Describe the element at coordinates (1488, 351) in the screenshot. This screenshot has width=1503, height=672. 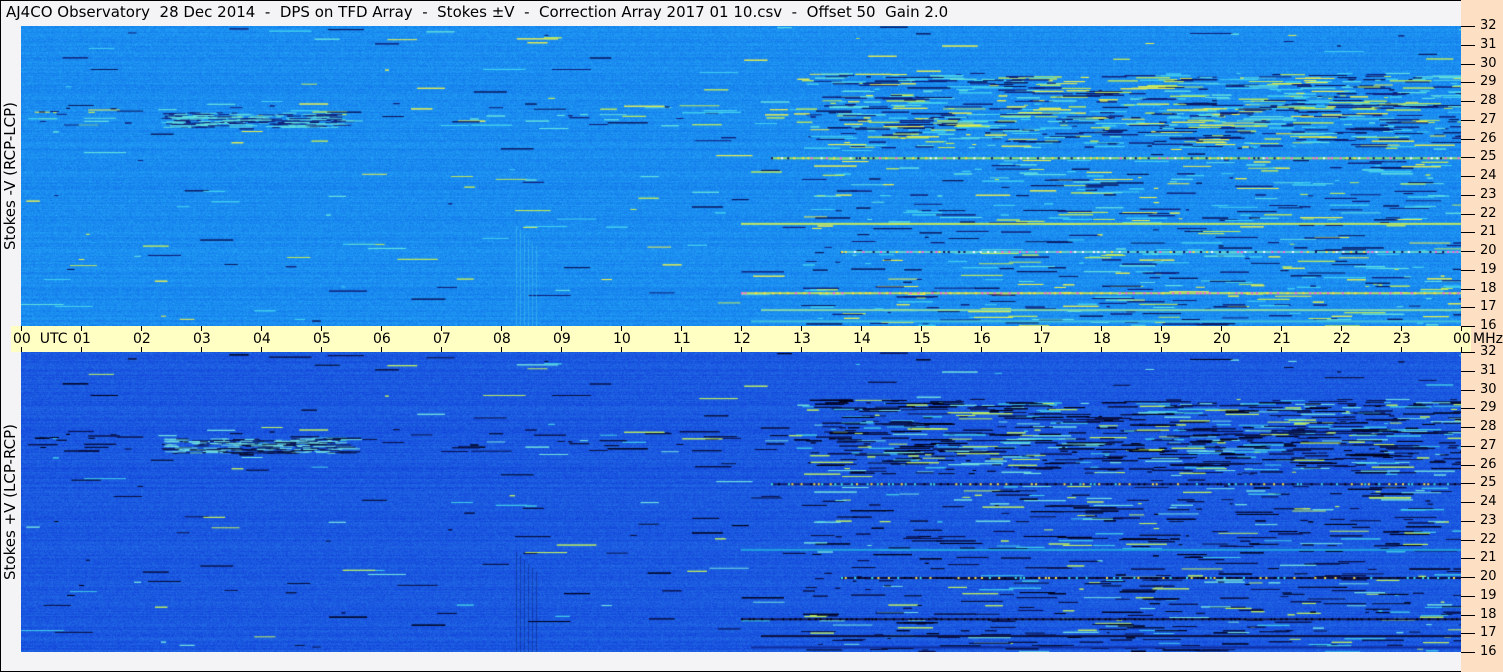
I see `frequency-tick-label: 32` at that location.